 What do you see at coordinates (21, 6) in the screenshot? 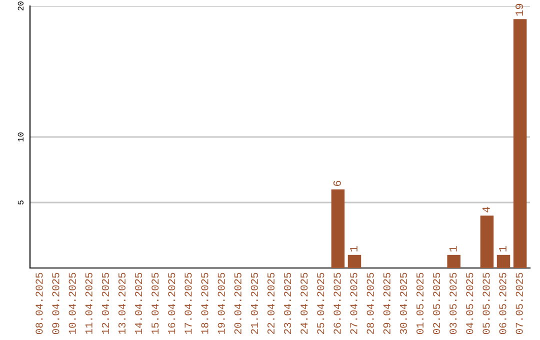
I see `y-tick-label: 20` at bounding box center [21, 6].